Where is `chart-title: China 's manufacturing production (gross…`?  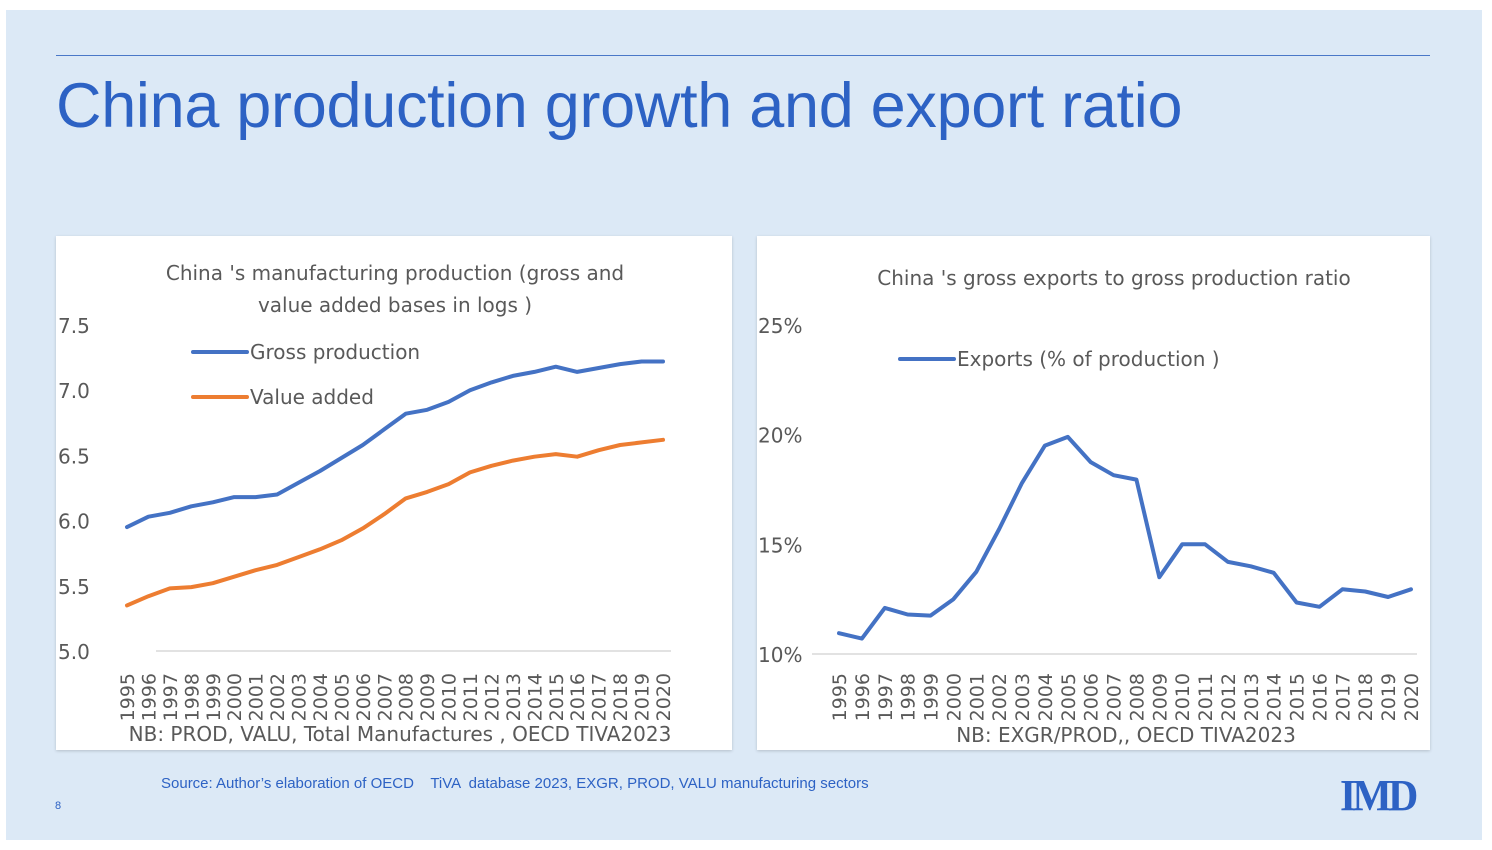 chart-title: China 's manufacturing production (gross… is located at coordinates (395, 273).